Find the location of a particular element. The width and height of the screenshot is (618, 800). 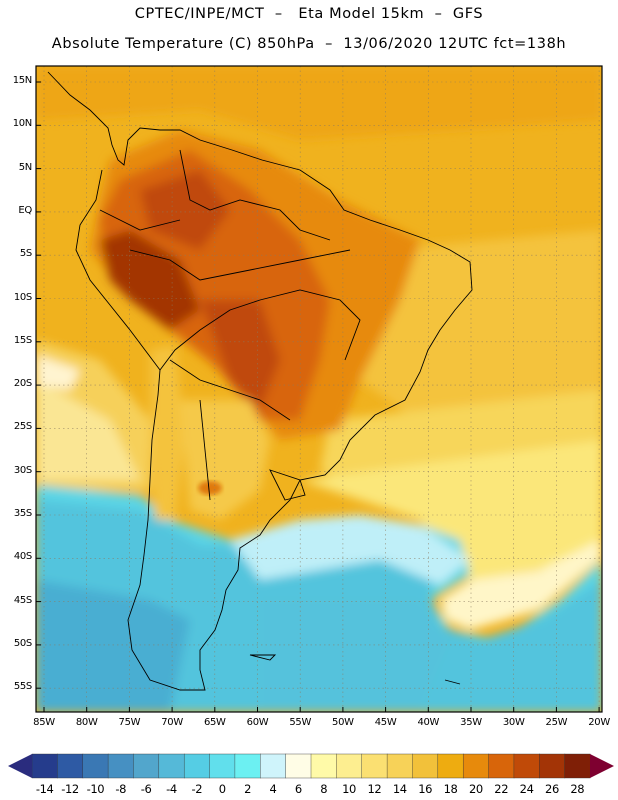

colorbar-label: 14 is located at coordinates (399, 789).